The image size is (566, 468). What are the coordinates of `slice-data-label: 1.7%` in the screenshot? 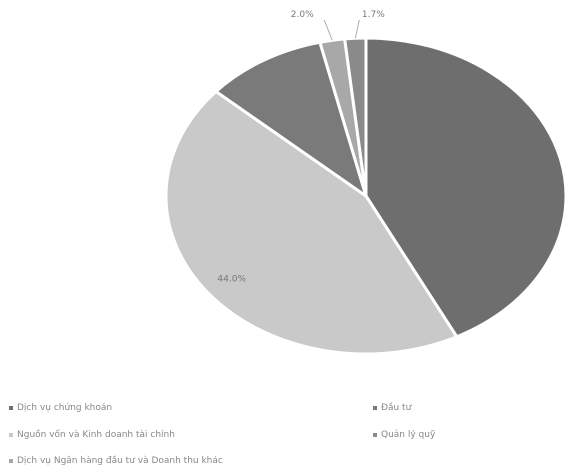 It's located at (373, 15).